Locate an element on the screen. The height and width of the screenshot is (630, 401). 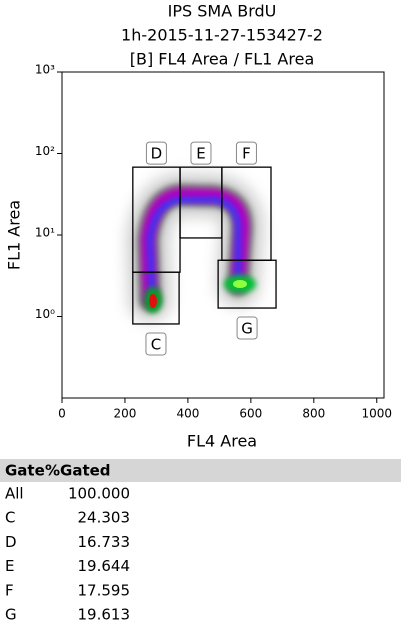
table-value: 16.733 is located at coordinates (104, 542).